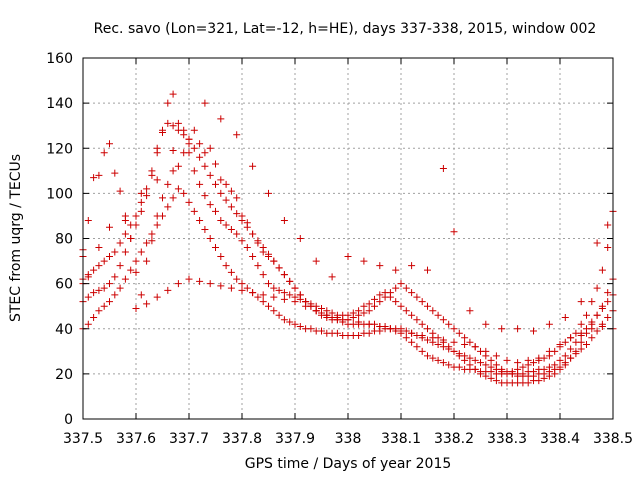 The height and width of the screenshot is (480, 640). I want to click on x-tick-label: 338, so click(348, 439).